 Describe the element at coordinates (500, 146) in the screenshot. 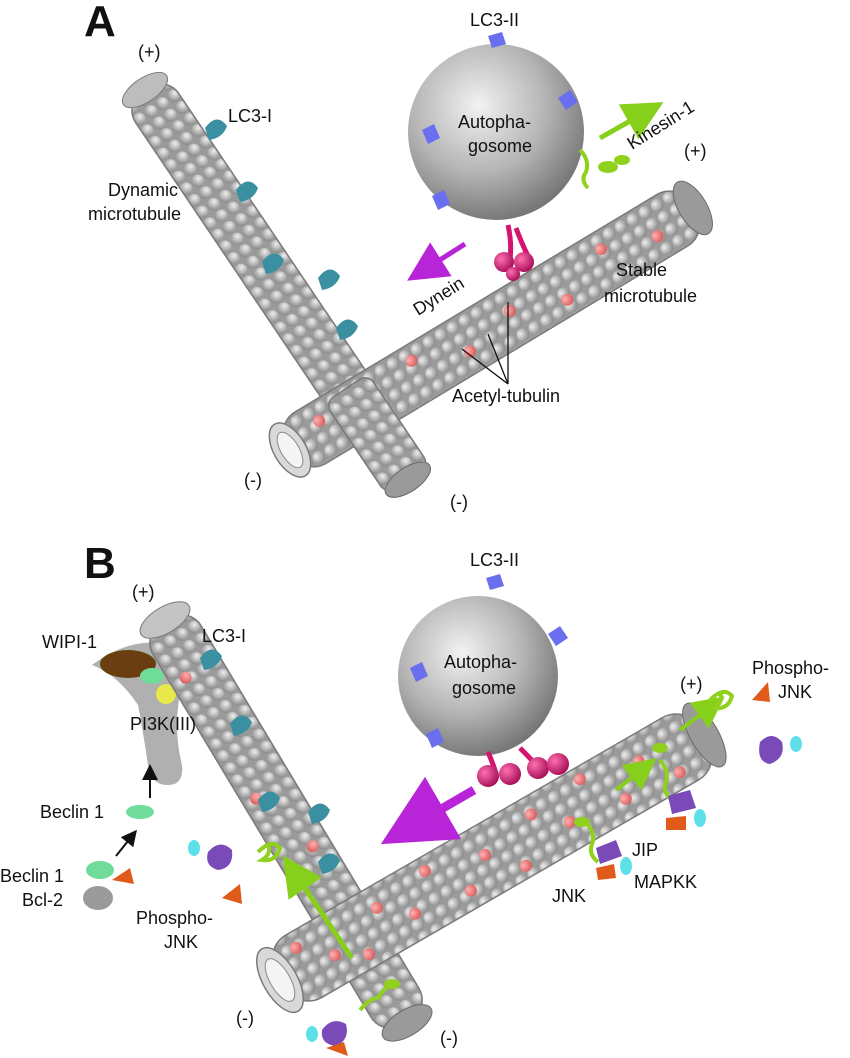

I see `autophagosome-label-a-2: gosome` at that location.